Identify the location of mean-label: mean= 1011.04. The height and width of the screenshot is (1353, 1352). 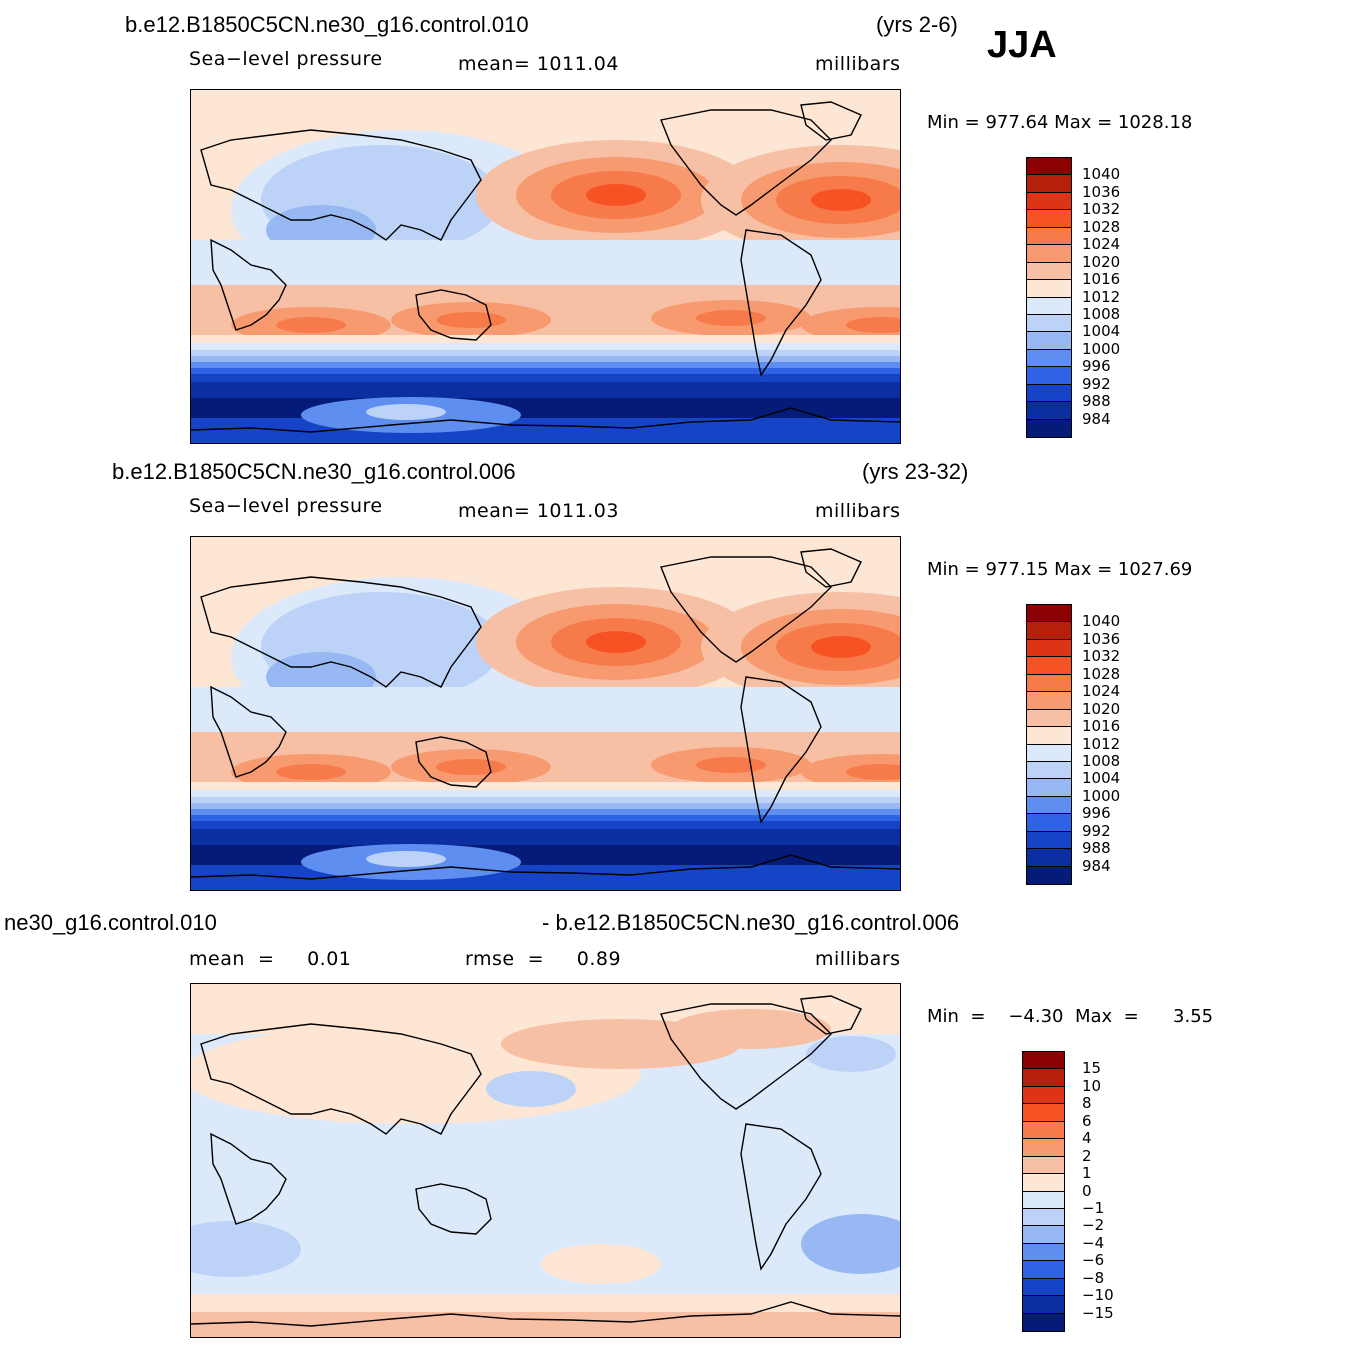
(538, 64).